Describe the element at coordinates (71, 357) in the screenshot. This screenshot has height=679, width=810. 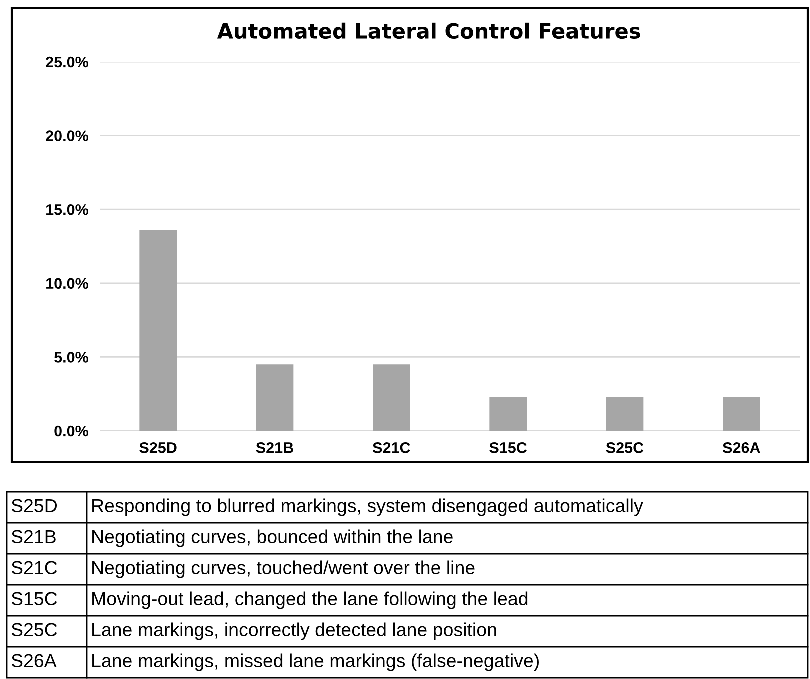
I see `y-tick-label: 5.0%` at that location.